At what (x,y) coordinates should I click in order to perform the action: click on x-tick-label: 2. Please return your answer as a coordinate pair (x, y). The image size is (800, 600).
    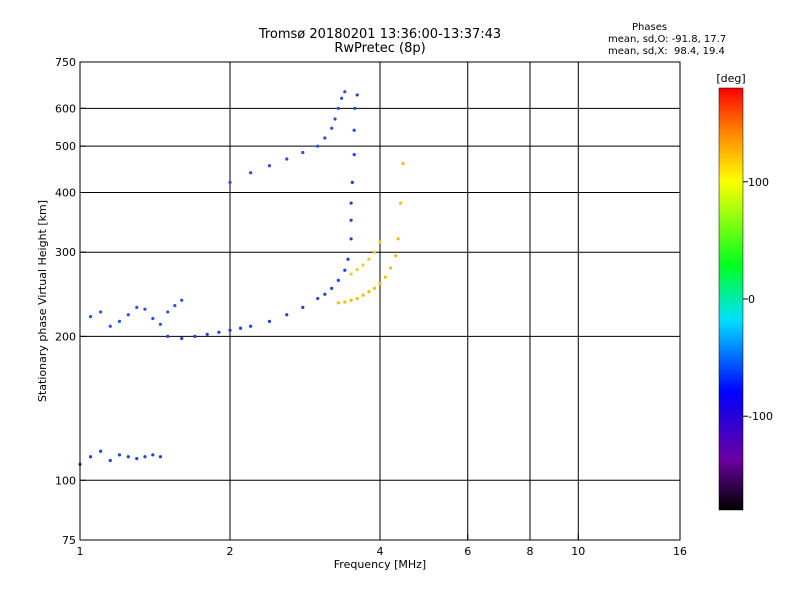
    Looking at the image, I should click on (230, 551).